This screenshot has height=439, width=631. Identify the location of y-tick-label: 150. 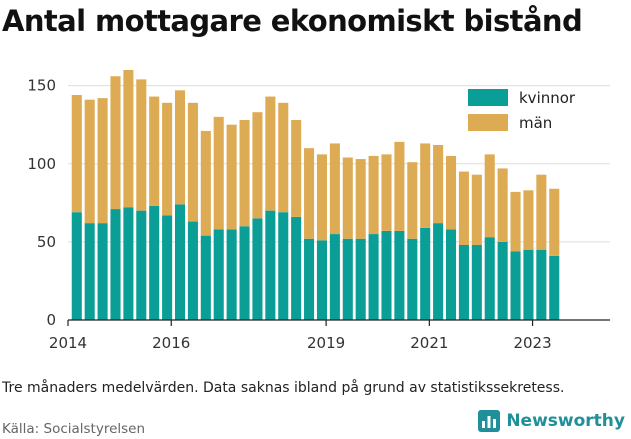
(41, 86).